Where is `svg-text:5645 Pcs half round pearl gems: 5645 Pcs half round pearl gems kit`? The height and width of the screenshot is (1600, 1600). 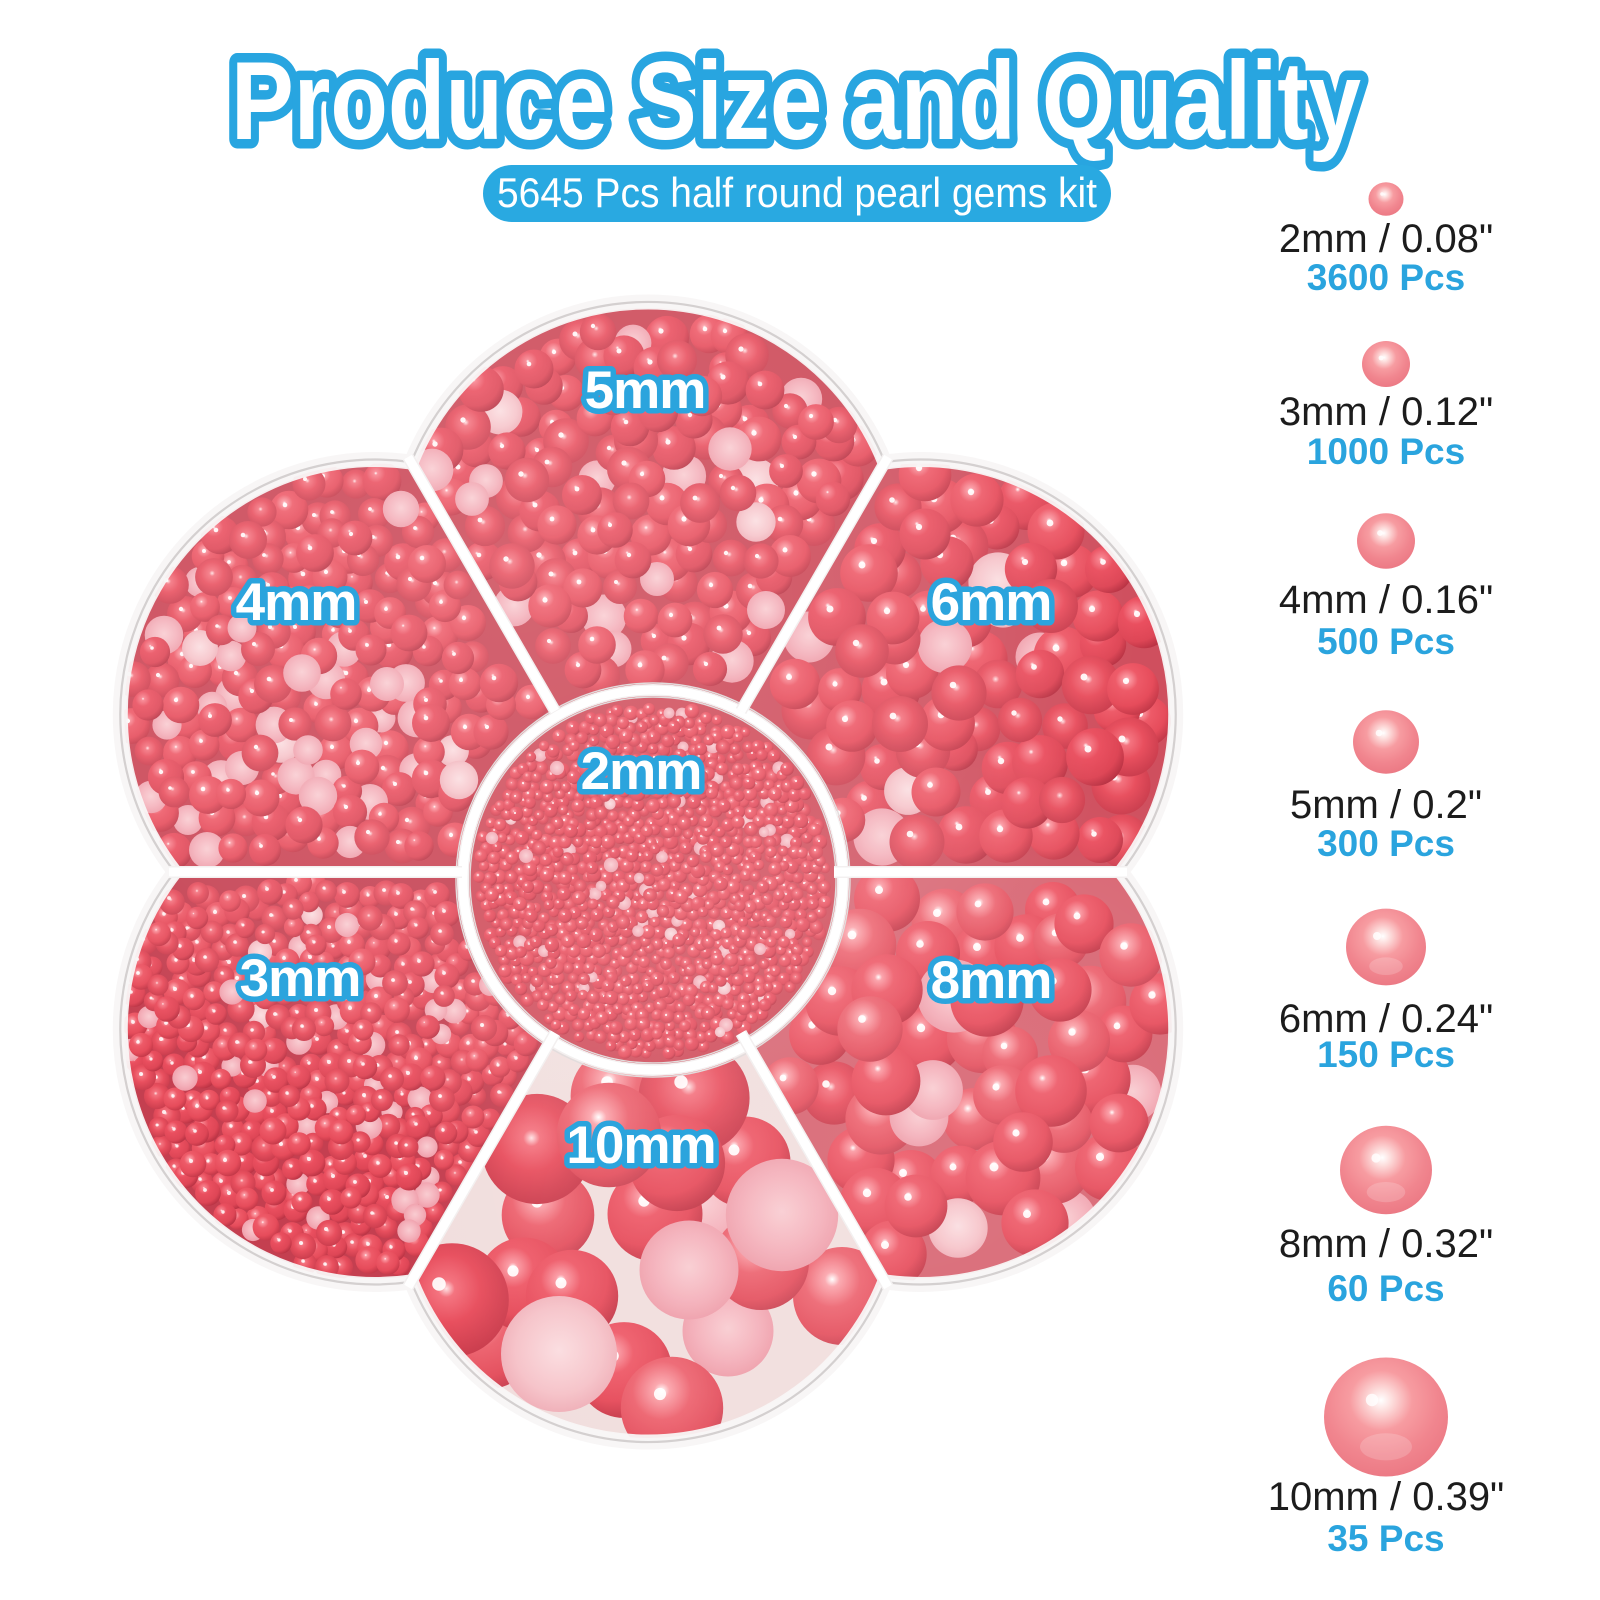 svg-text:5645 Pcs half round pearl gems: 5645 Pcs half round pearl gems kit is located at coordinates (797, 192).